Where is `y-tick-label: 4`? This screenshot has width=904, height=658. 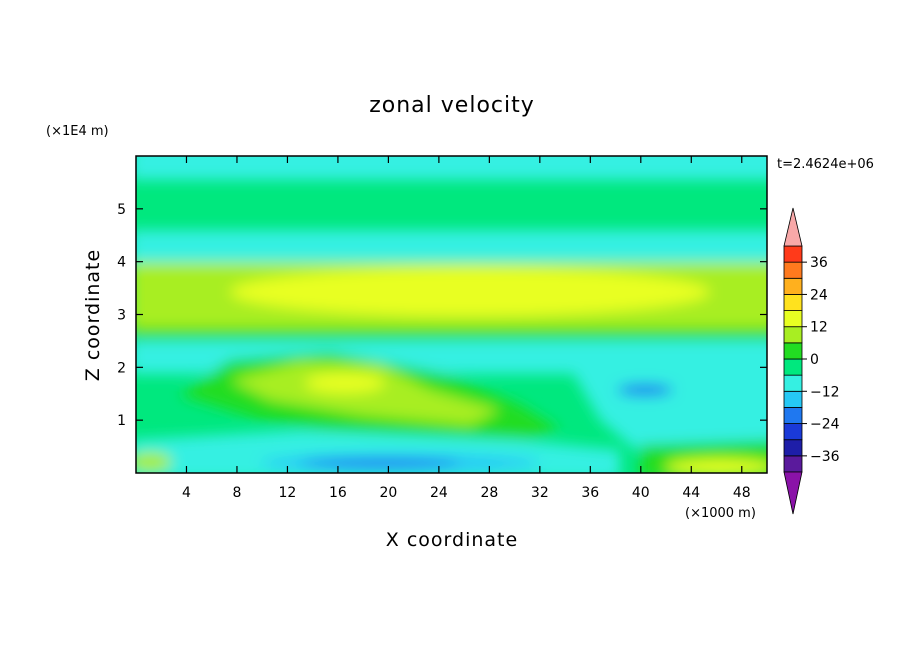
y-tick-label: 4 is located at coordinates (121, 263).